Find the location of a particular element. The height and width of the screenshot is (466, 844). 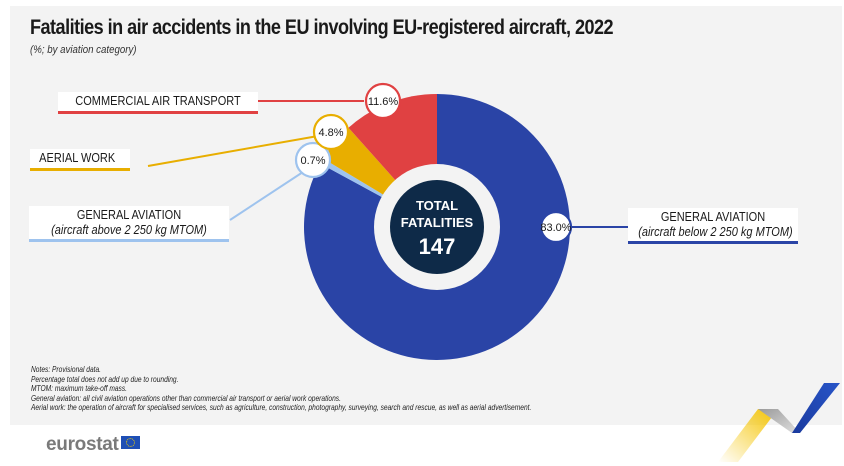

legend-label: AERIAL WORK is located at coordinates (77, 158).